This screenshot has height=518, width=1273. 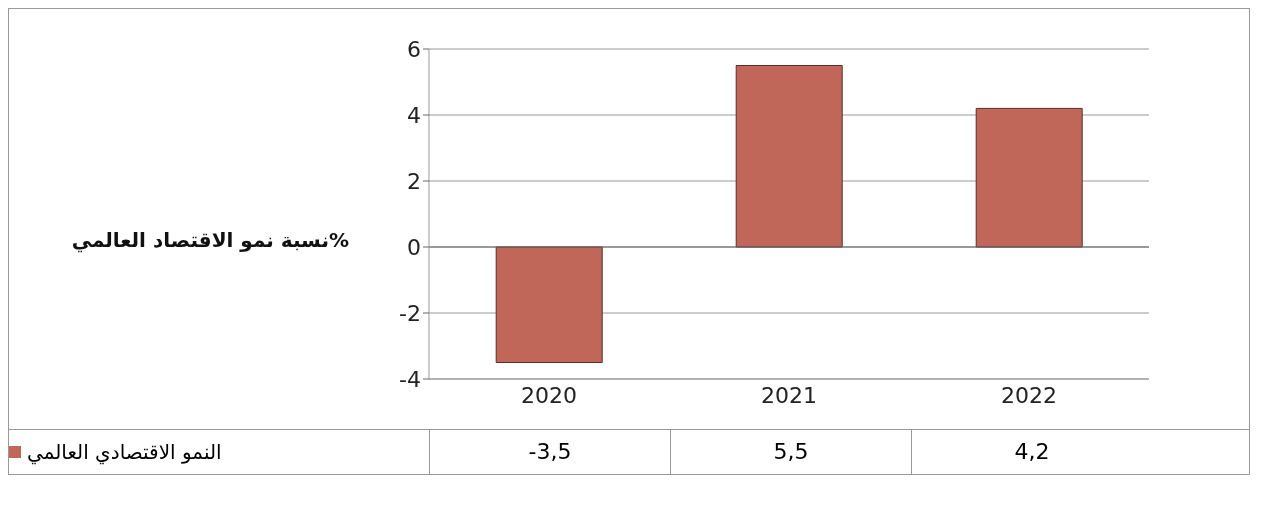 What do you see at coordinates (124, 452) in the screenshot?
I see `legend-label: النمو الاقتصادي العالمي` at bounding box center [124, 452].